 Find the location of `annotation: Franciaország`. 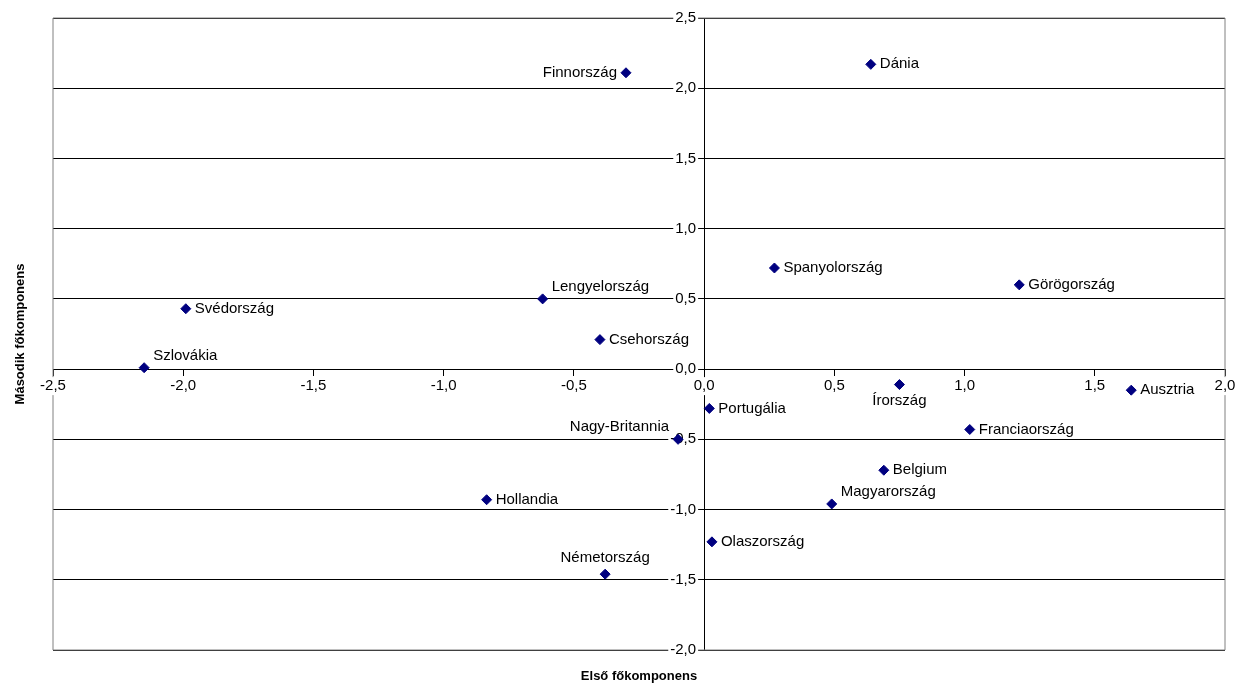

annotation: Franciaország is located at coordinates (1026, 428).